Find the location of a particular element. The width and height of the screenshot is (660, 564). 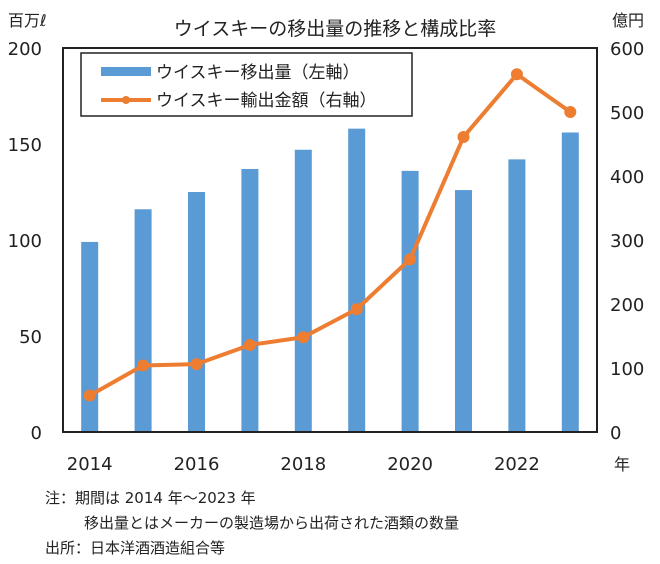

x-tick-2020: 2020 is located at coordinates (410, 464).